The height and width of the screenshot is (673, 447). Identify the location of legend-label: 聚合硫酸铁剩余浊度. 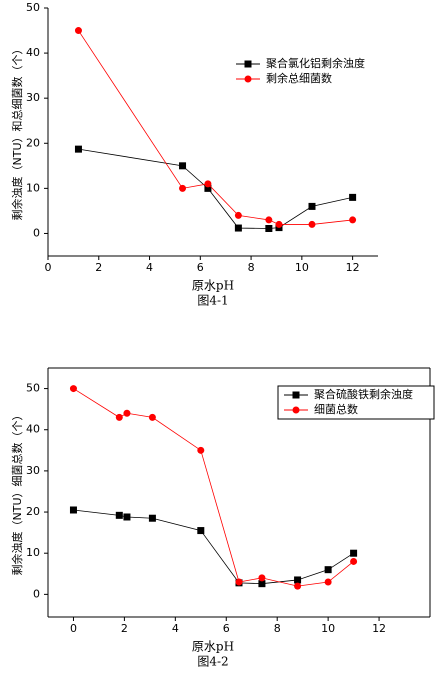
(363, 394).